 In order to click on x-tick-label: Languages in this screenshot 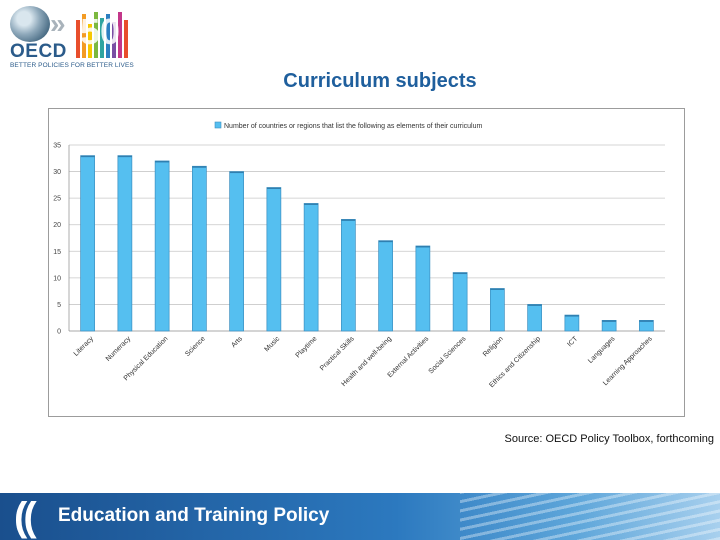, I will do `click(602, 350)`.